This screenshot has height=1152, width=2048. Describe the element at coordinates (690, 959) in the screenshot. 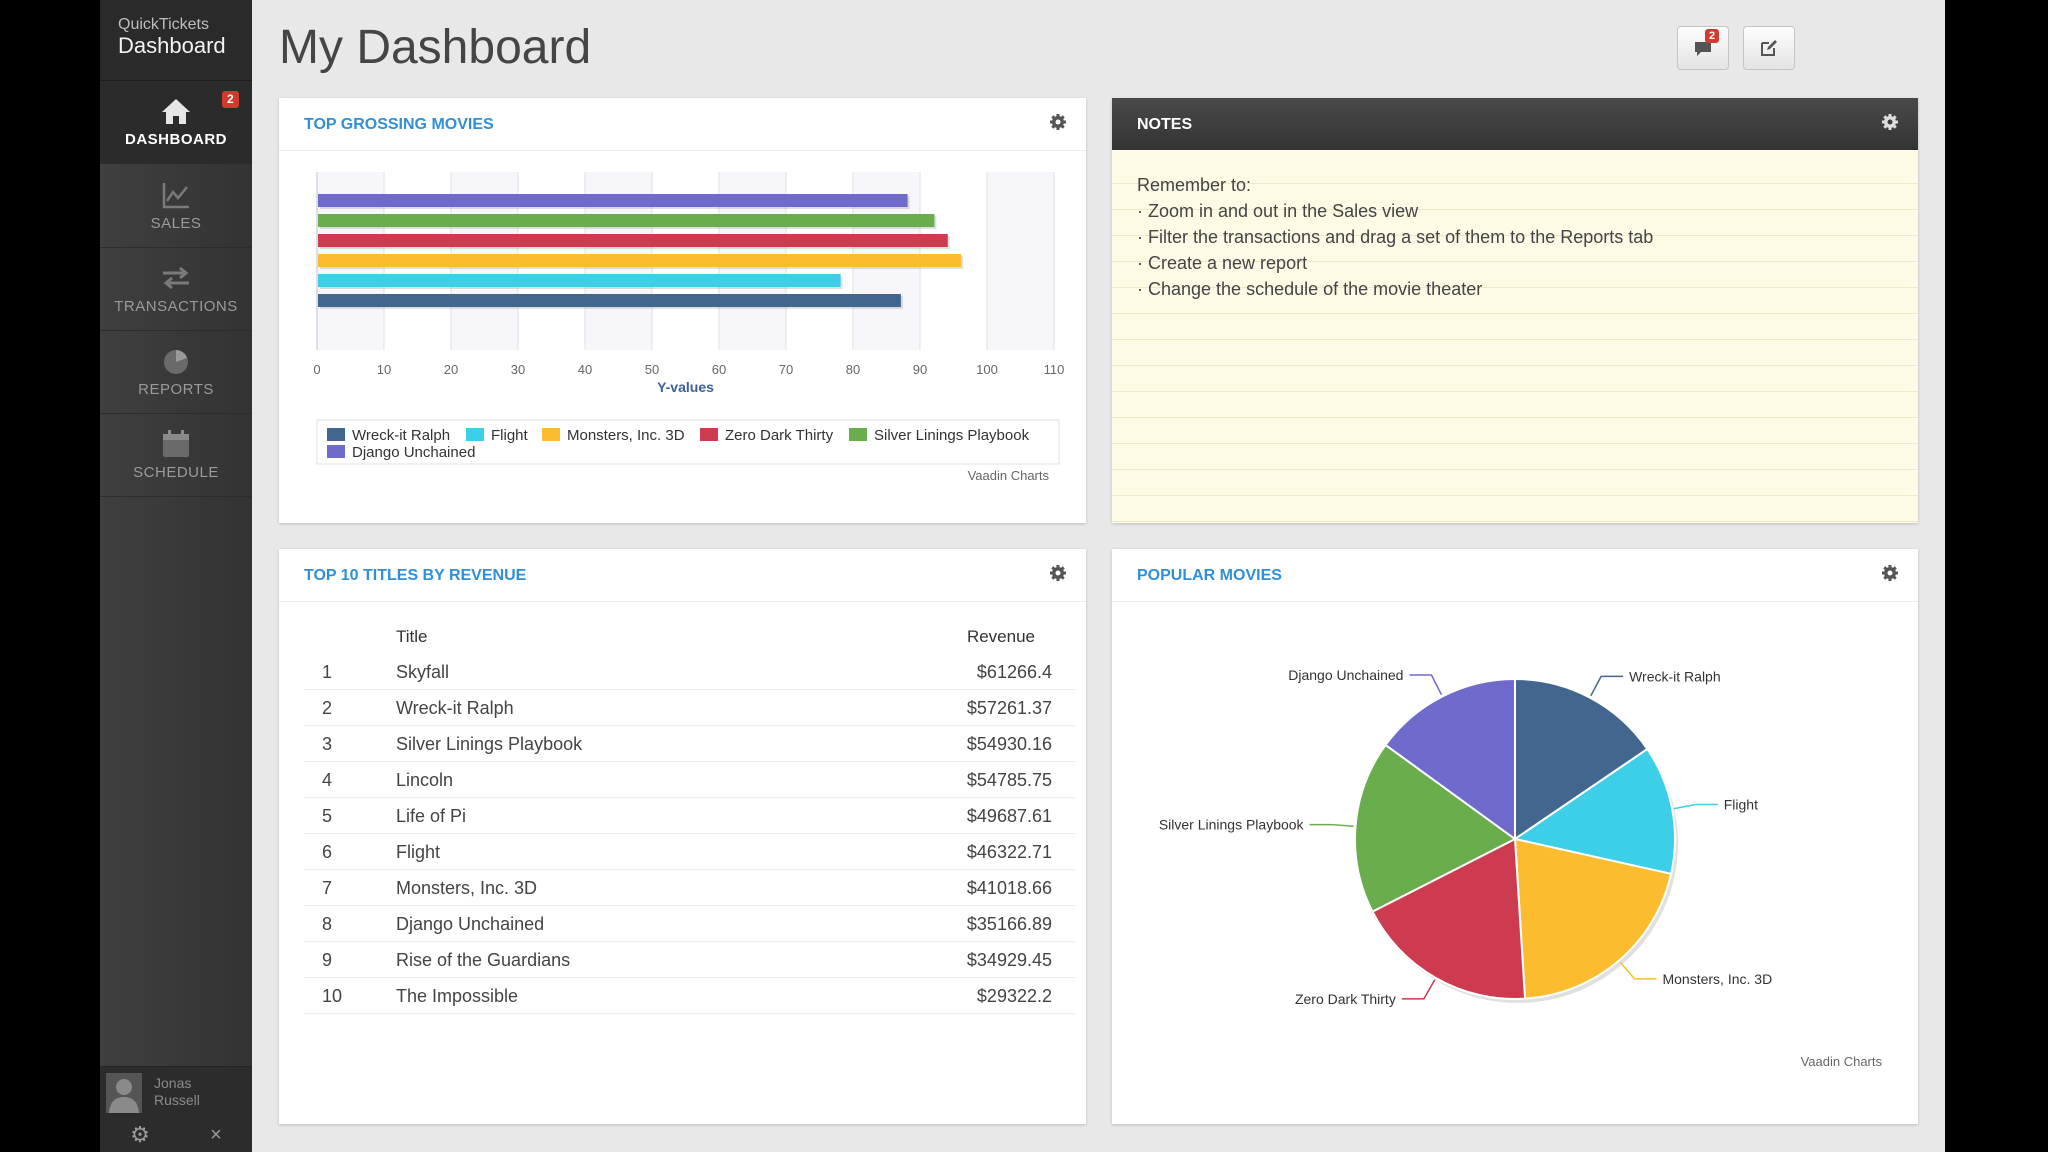

I see `table-row: 9 Rise of the Guardians $34929.45` at that location.